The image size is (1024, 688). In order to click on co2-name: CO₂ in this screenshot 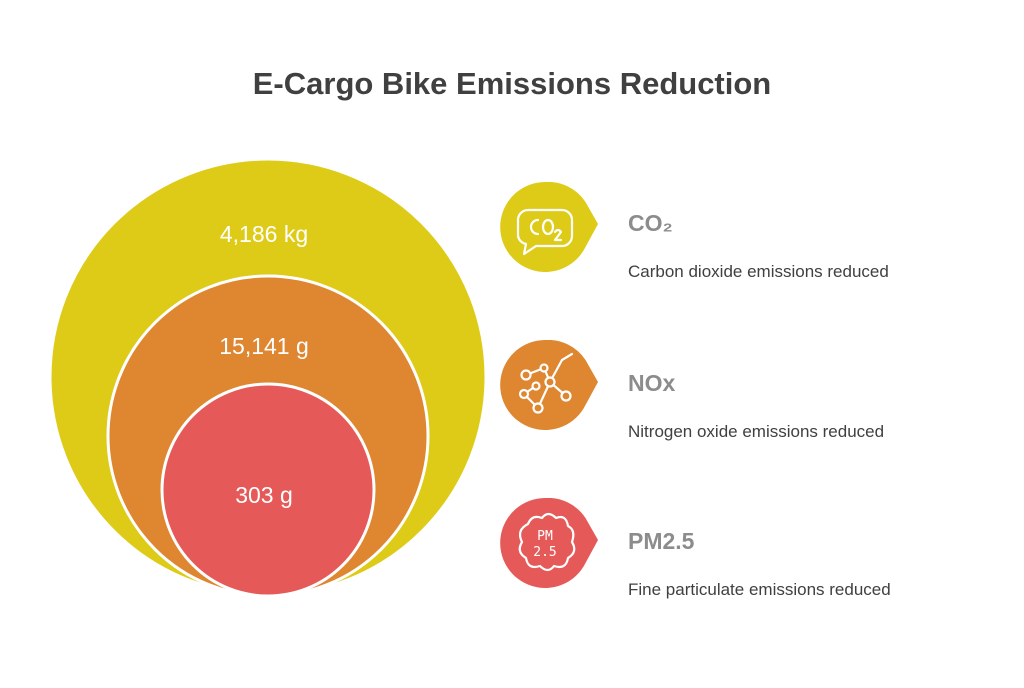, I will do `click(650, 223)`.